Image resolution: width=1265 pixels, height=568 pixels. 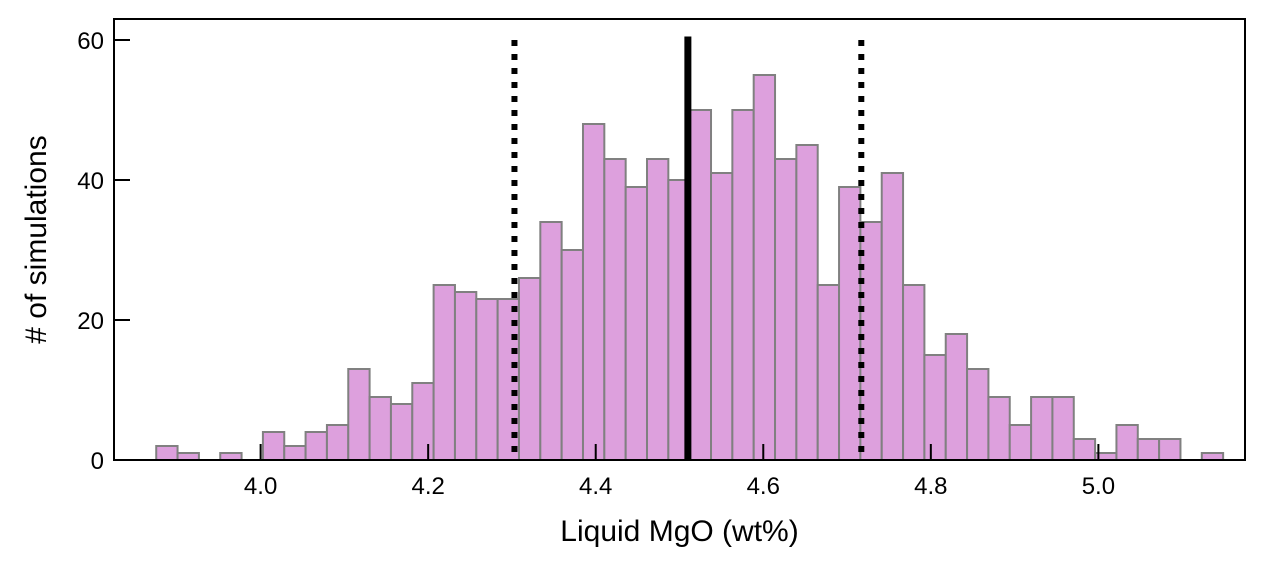 I want to click on x-tick-label: 5.0, so click(x=1098, y=486).